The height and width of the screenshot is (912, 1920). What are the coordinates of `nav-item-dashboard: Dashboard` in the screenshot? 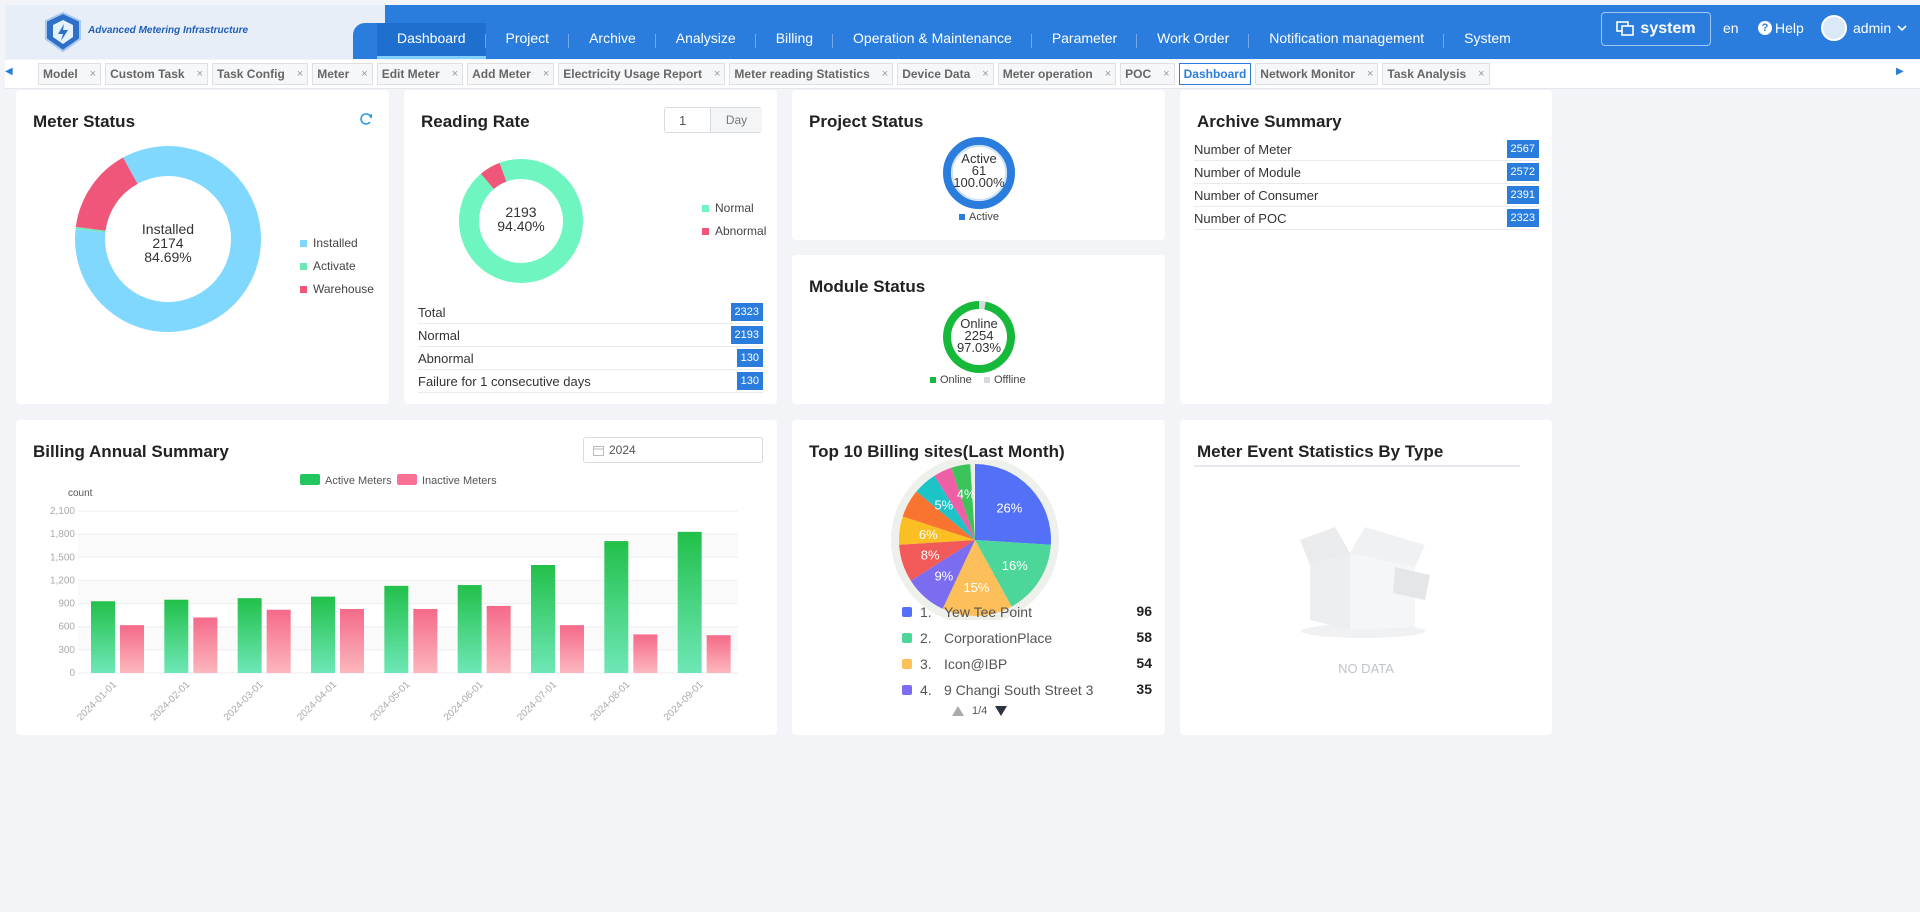 It's located at (431, 41).